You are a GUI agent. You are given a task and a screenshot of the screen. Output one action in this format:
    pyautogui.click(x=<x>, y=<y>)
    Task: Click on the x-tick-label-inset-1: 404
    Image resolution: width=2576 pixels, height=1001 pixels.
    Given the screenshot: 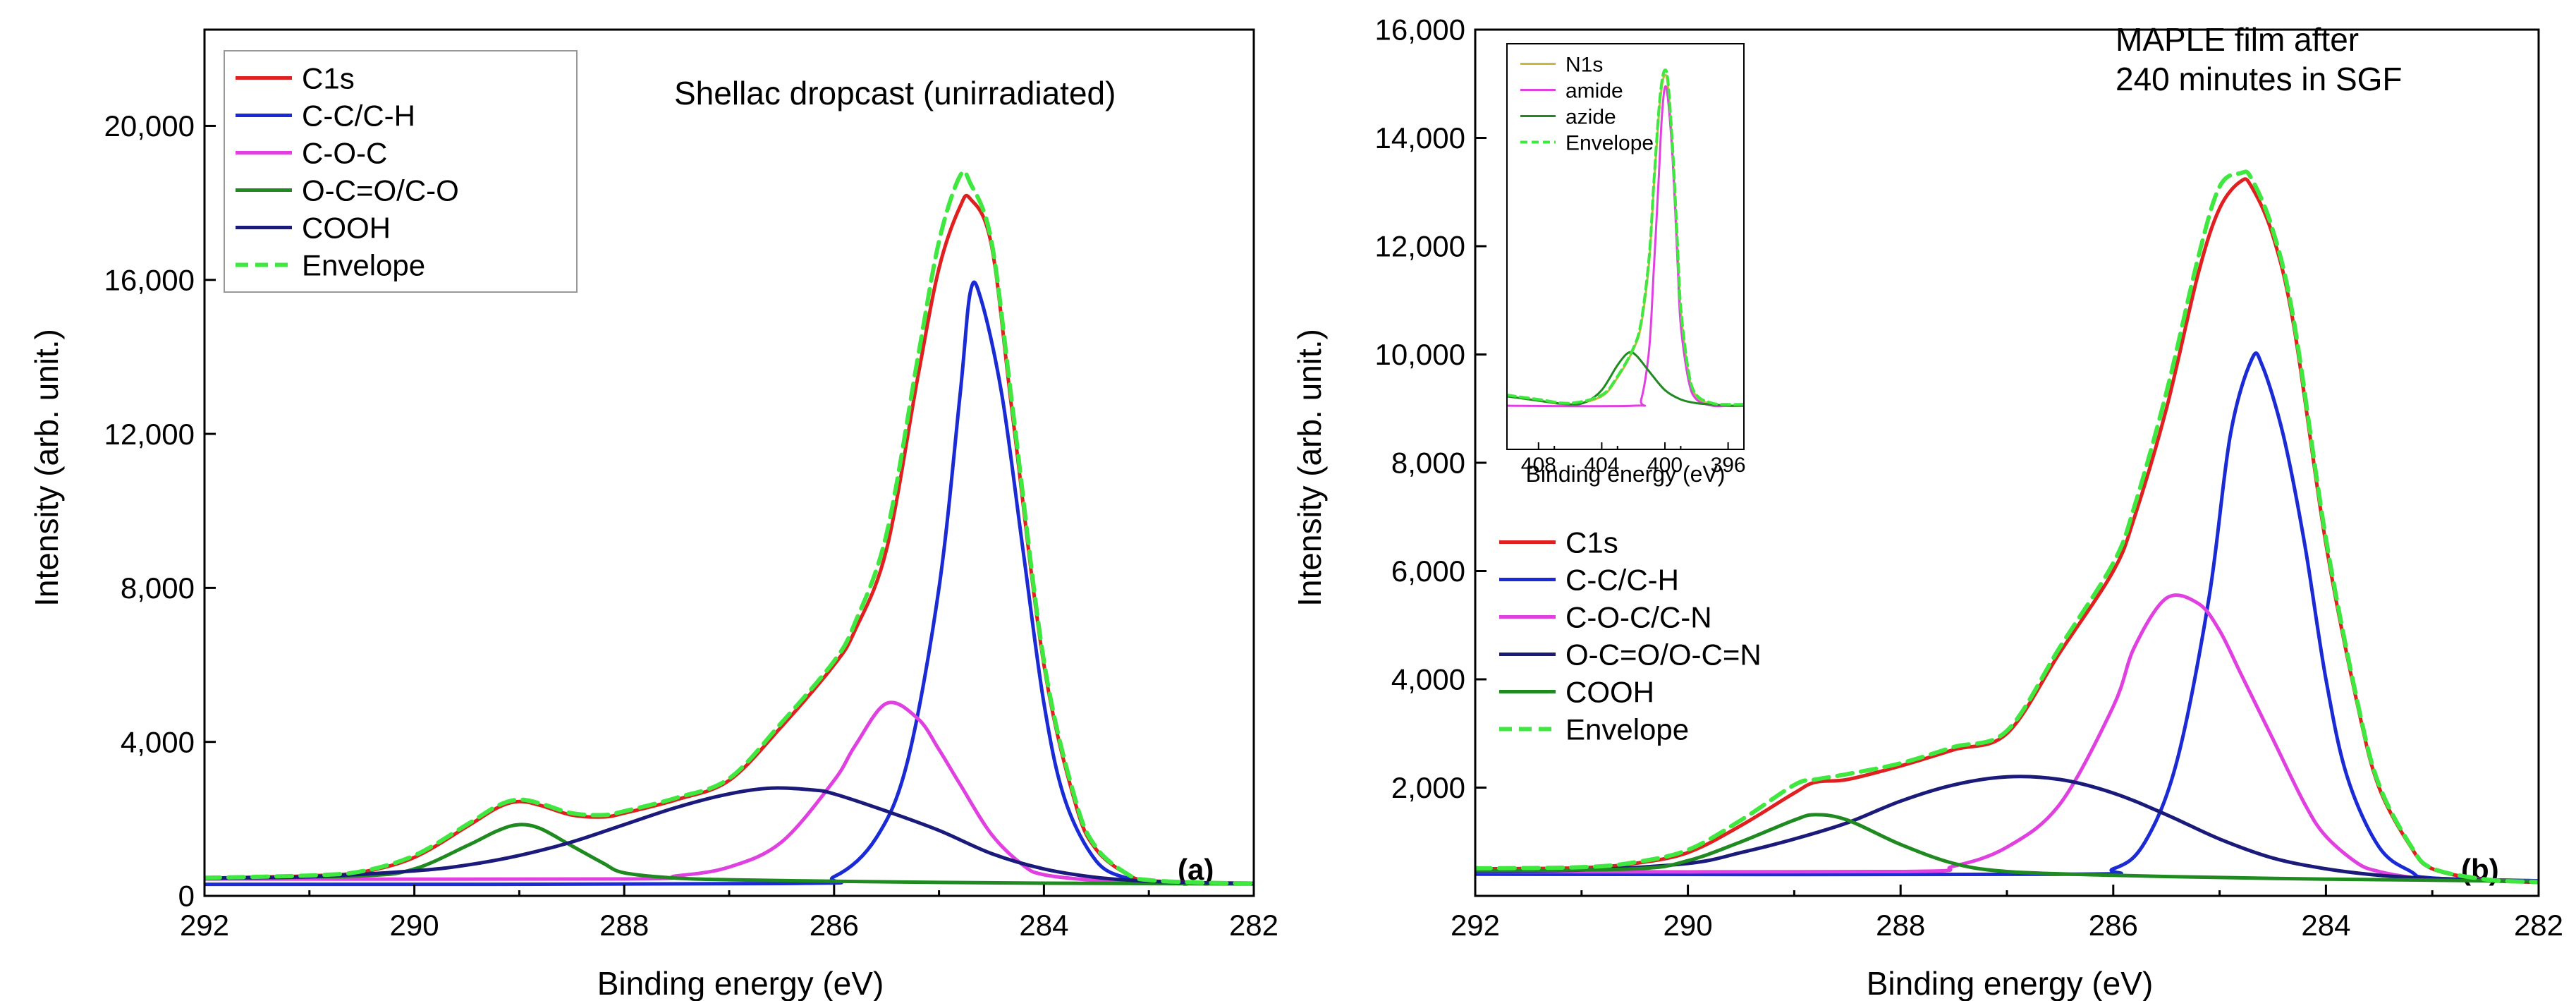 What is the action you would take?
    pyautogui.click(x=1602, y=466)
    